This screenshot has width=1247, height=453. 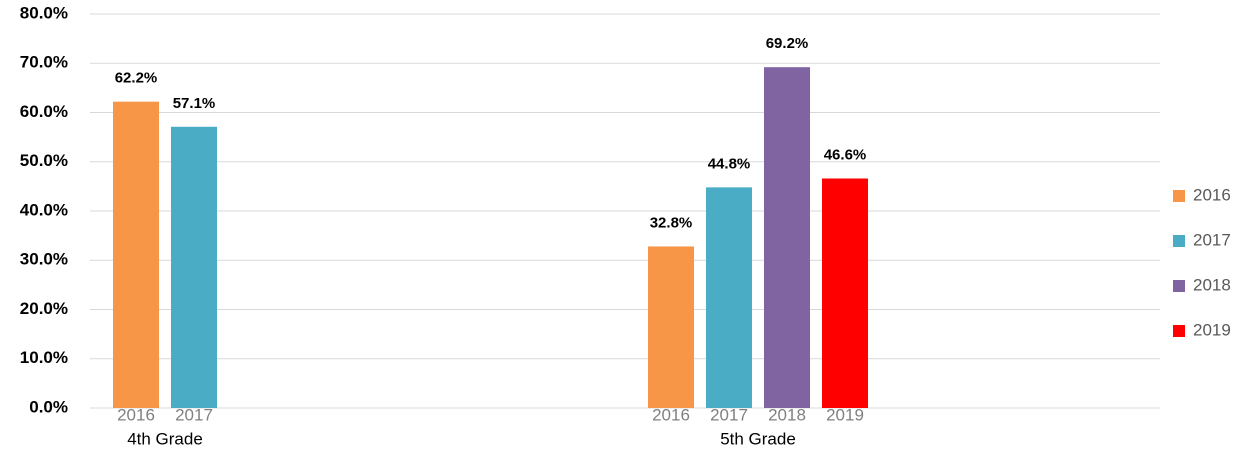 What do you see at coordinates (165, 438) in the screenshot?
I see `x-tick-label: 4th Grade` at bounding box center [165, 438].